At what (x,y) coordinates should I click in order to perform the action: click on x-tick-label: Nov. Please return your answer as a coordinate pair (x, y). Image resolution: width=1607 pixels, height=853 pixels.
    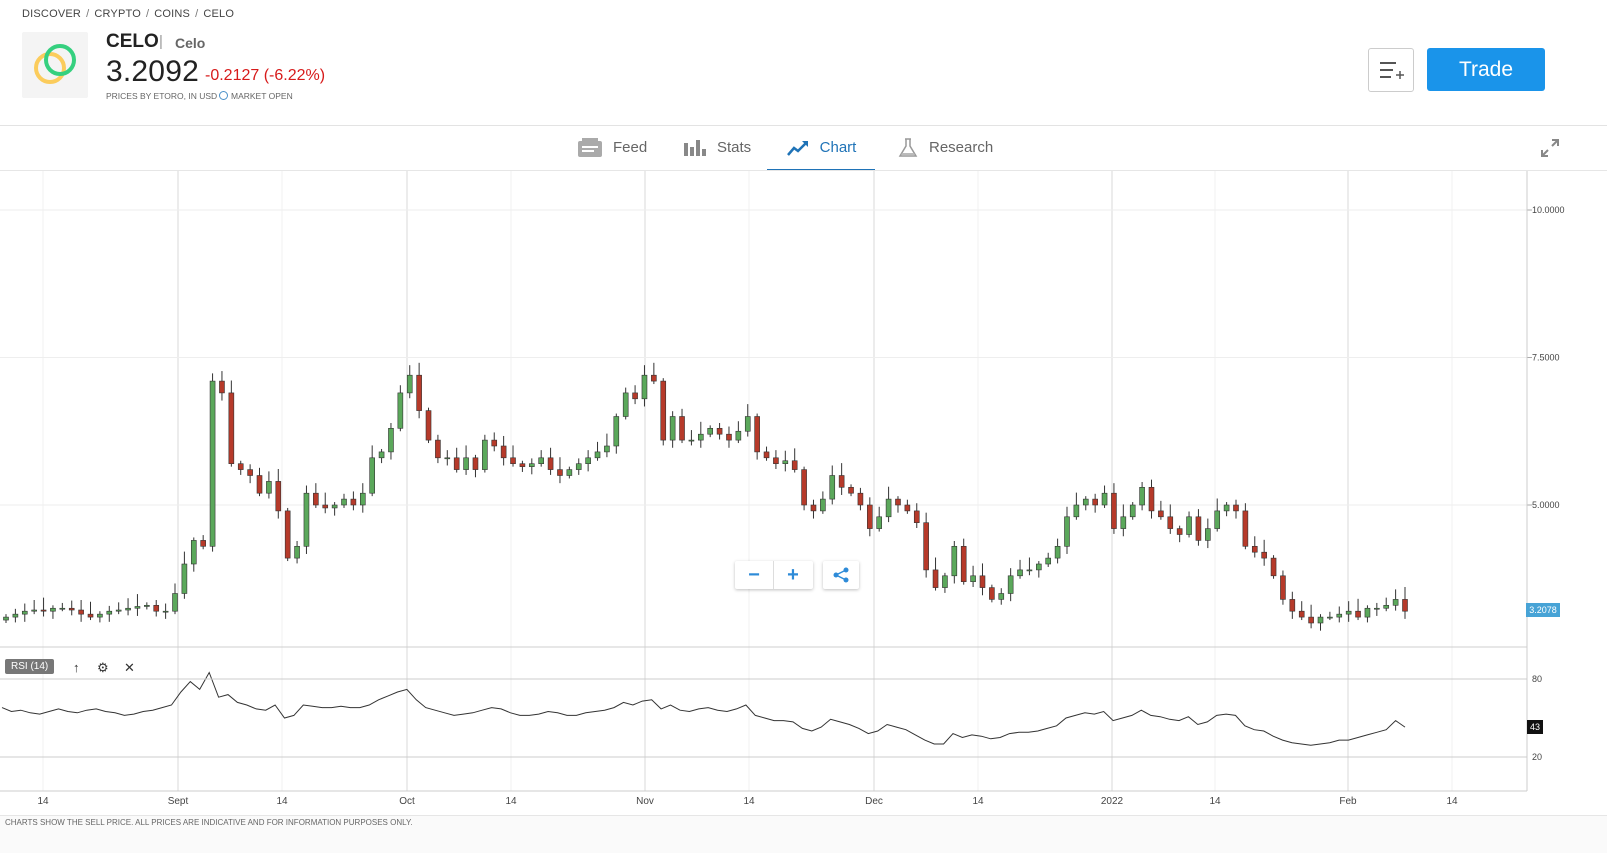
    Looking at the image, I should click on (645, 801).